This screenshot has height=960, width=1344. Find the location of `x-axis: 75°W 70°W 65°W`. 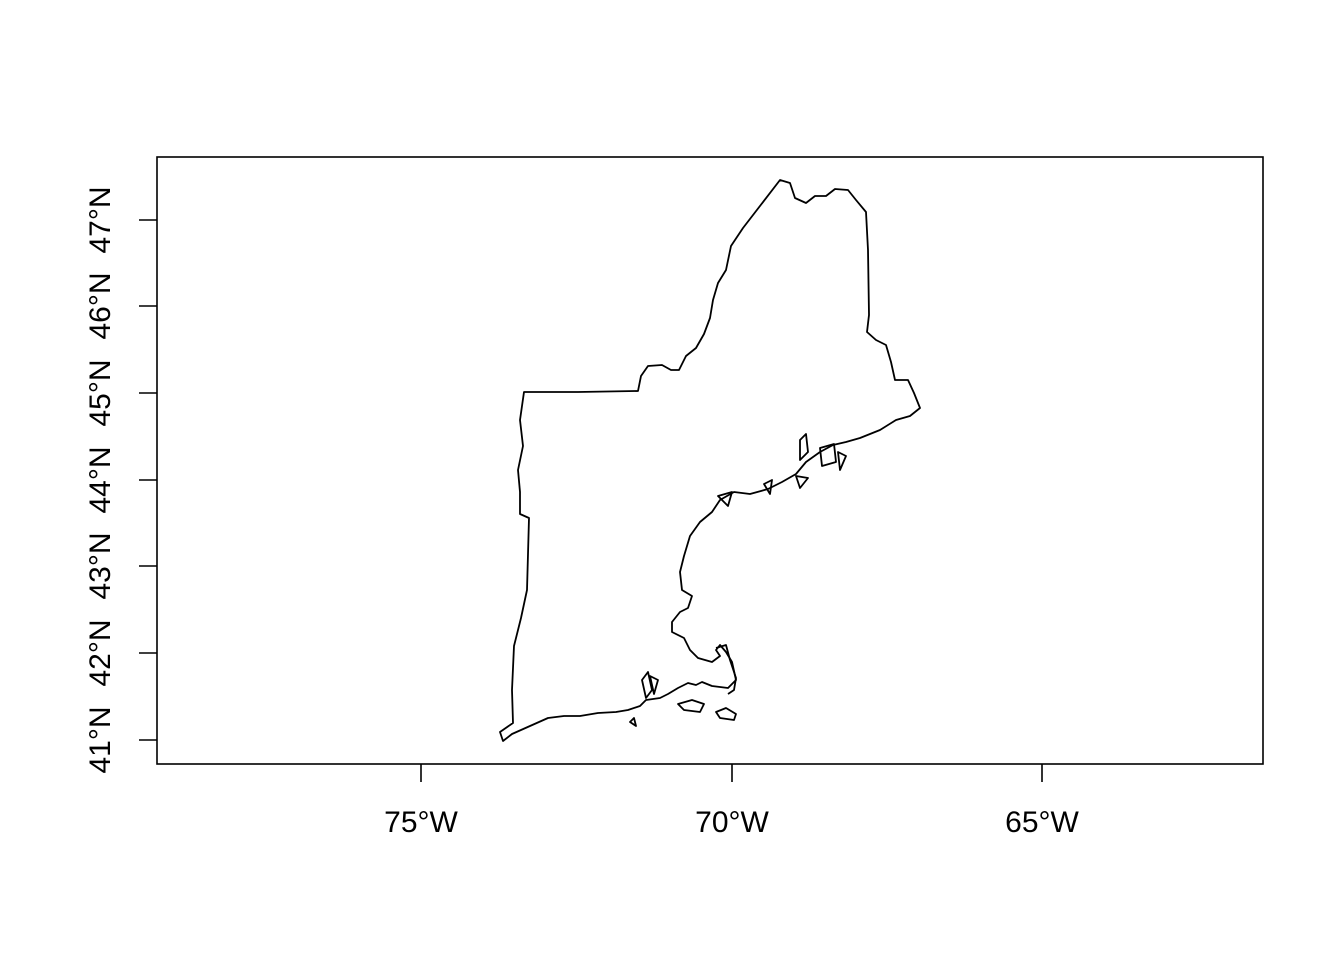

x-axis: 75°W 70°W 65°W is located at coordinates (732, 801).